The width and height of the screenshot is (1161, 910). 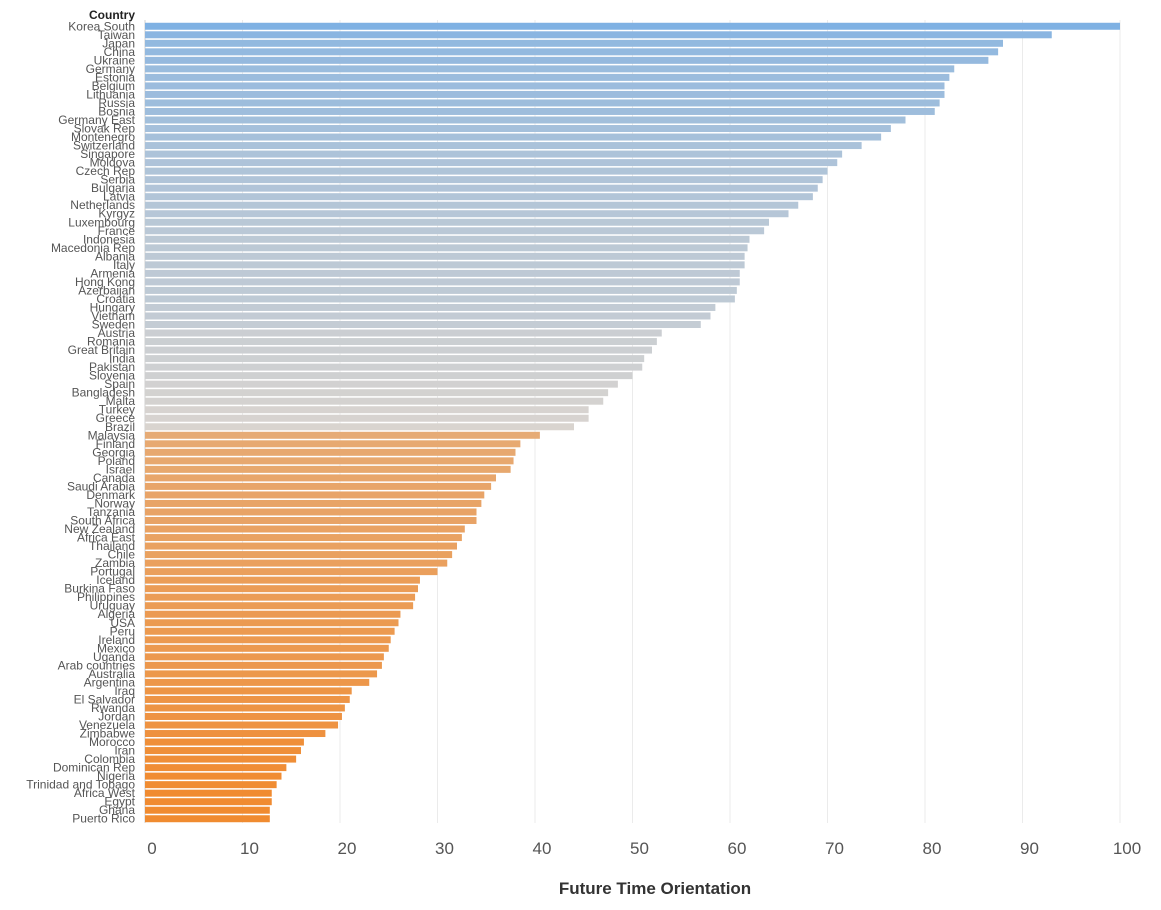 What do you see at coordinates (116, 35) in the screenshot?
I see `category-label: Taiwan` at bounding box center [116, 35].